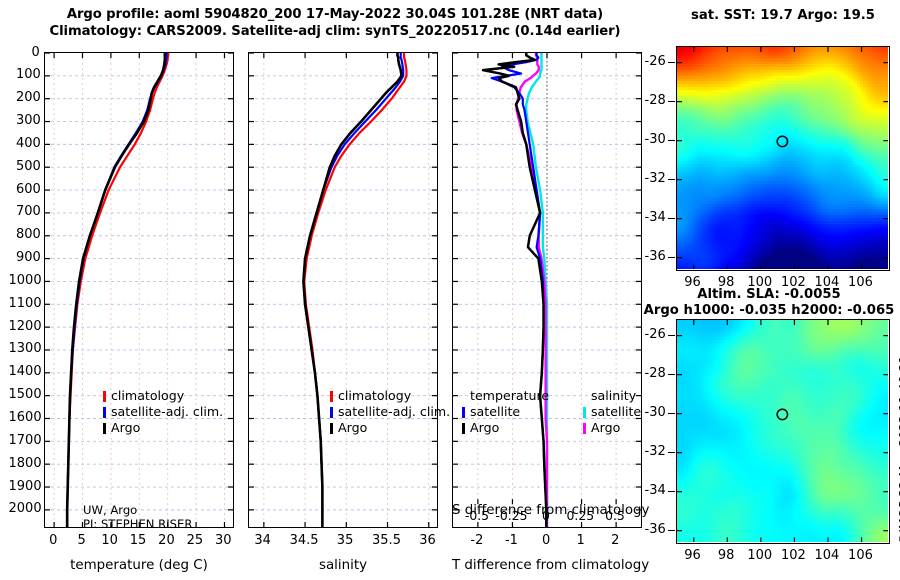 This screenshot has height=580, width=900. I want to click on attribution-line1: UW, Argo, so click(110, 510).